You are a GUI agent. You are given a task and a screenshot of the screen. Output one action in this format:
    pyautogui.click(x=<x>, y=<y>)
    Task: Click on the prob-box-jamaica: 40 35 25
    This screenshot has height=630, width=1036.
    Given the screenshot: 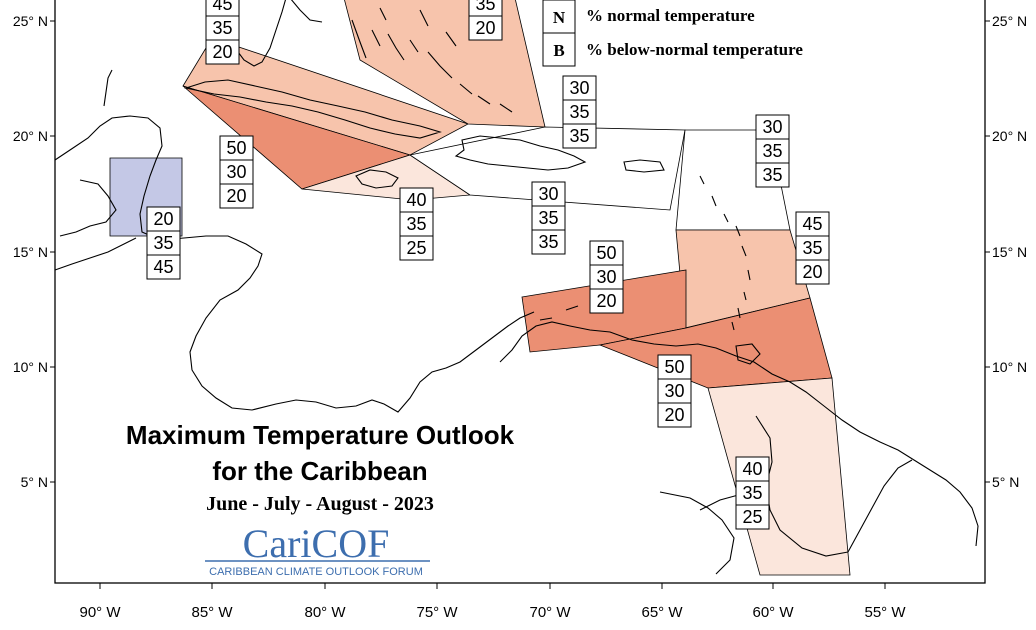 What is the action you would take?
    pyautogui.click(x=416, y=224)
    